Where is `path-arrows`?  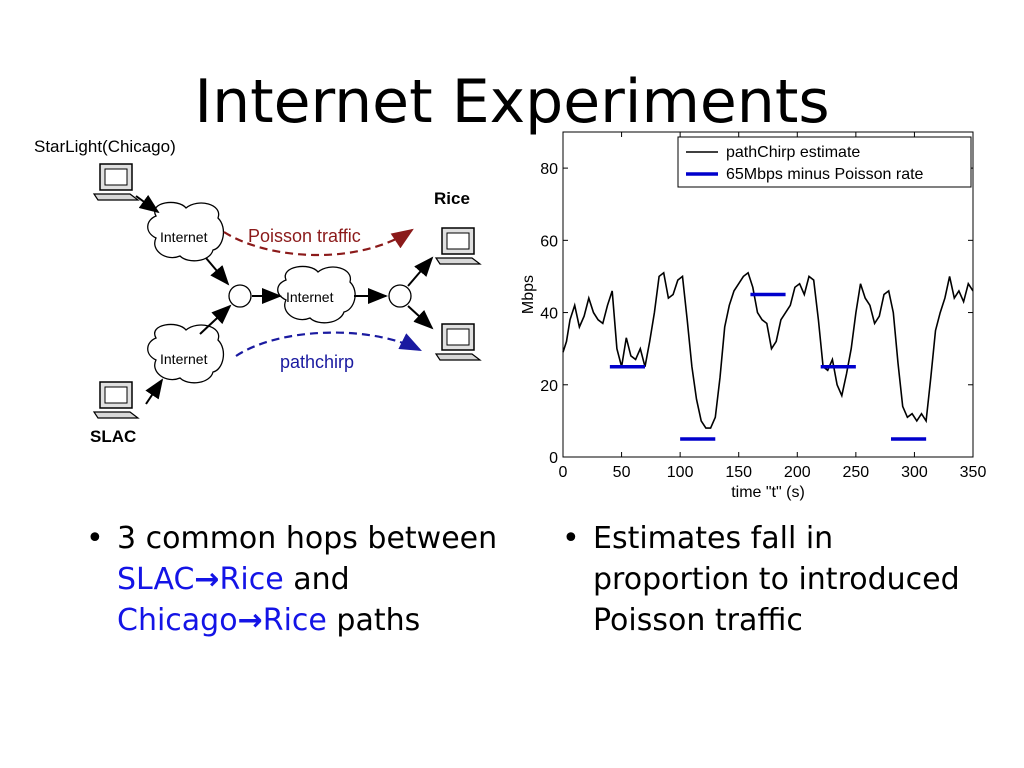 path-arrows is located at coordinates (284, 299).